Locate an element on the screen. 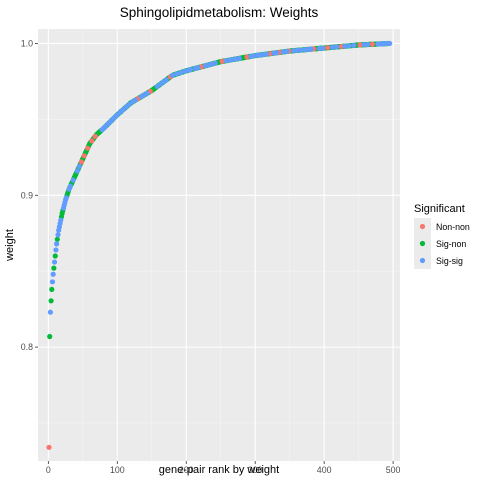 Image resolution: width=480 pixels, height=485 pixels. legend-key-non-non is located at coordinates (422, 226).